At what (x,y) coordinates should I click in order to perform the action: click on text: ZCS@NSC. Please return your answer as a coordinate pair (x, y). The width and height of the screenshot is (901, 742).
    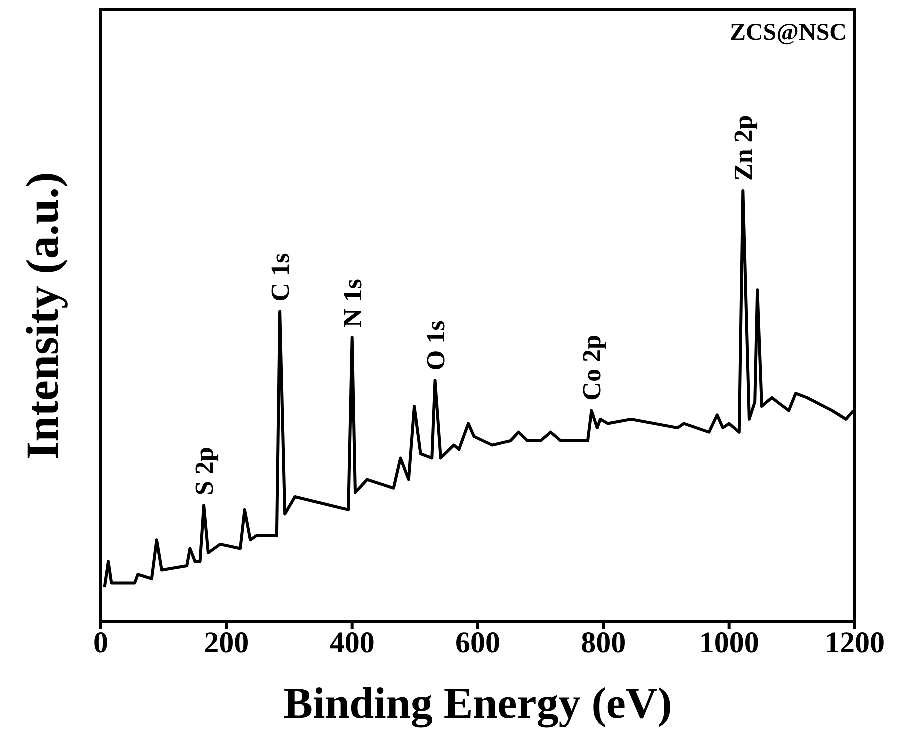
    Looking at the image, I should click on (788, 33).